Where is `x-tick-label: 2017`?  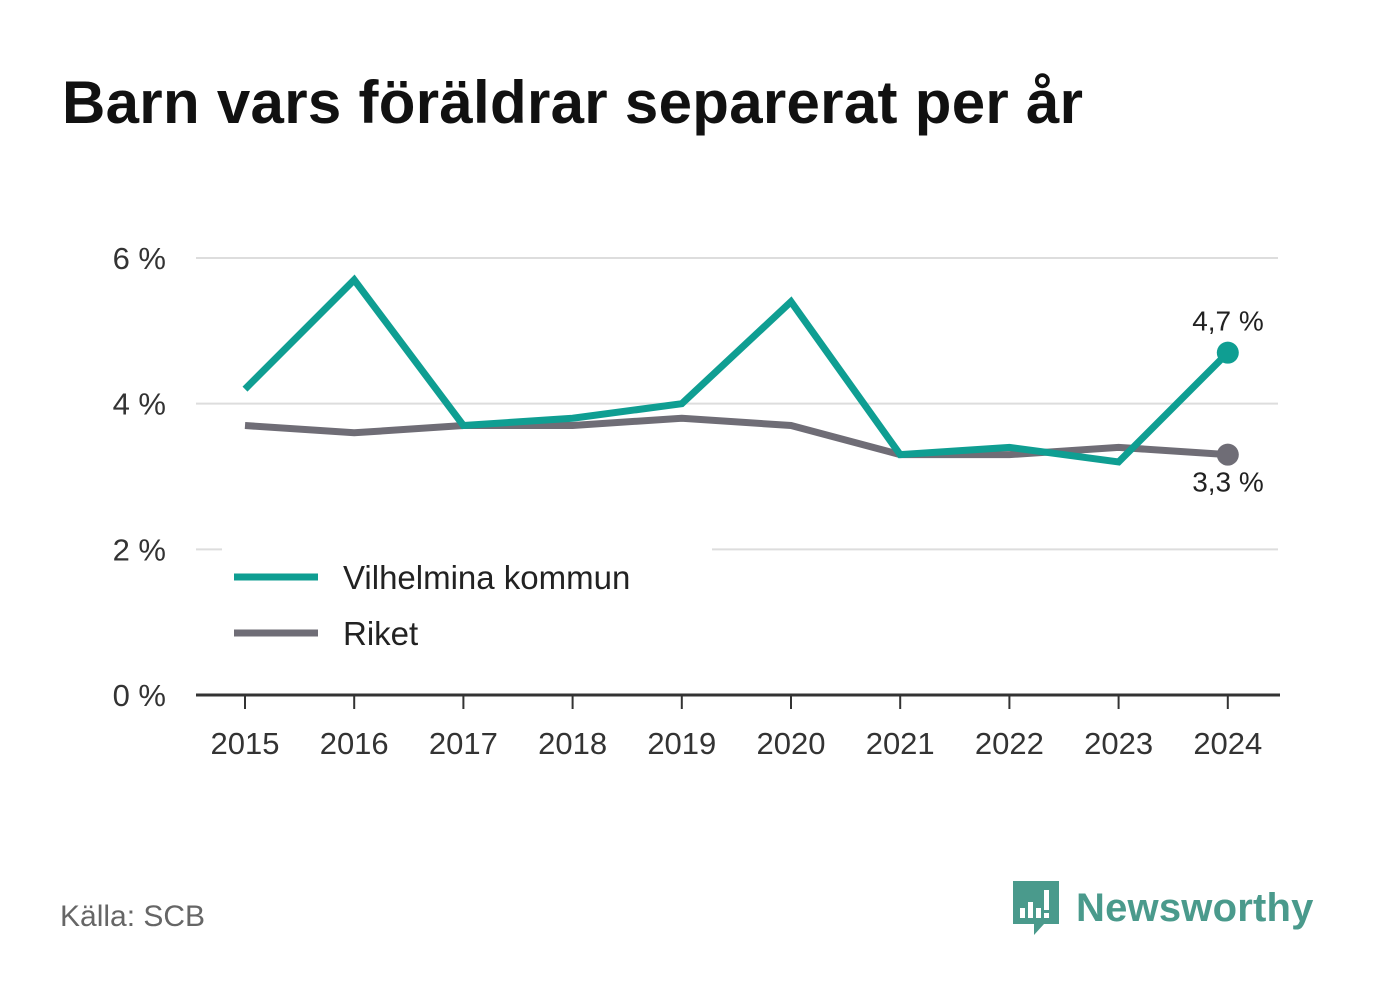 x-tick-label: 2017 is located at coordinates (463, 743).